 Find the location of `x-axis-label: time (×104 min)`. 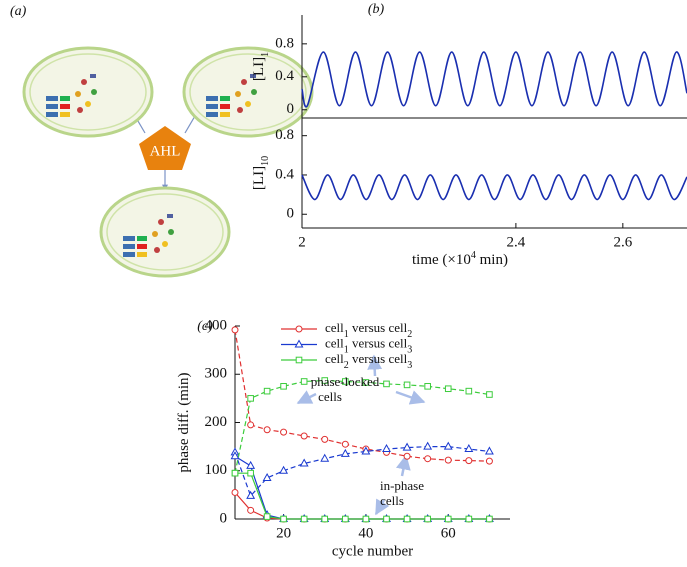

x-axis-label: time (×104 min) is located at coordinates (460, 259).